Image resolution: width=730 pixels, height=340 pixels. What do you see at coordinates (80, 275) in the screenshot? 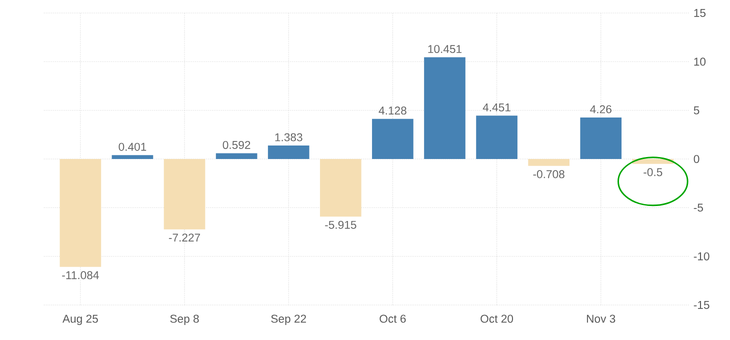
I see `data-label: -11.084` at bounding box center [80, 275].